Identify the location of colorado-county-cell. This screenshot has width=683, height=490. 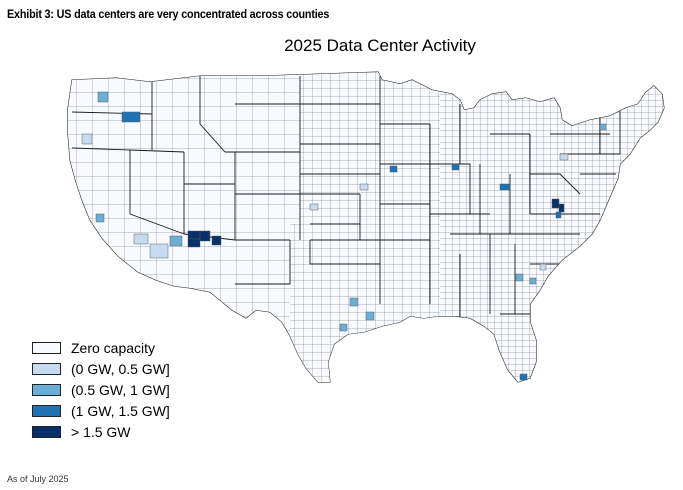
(314, 207).